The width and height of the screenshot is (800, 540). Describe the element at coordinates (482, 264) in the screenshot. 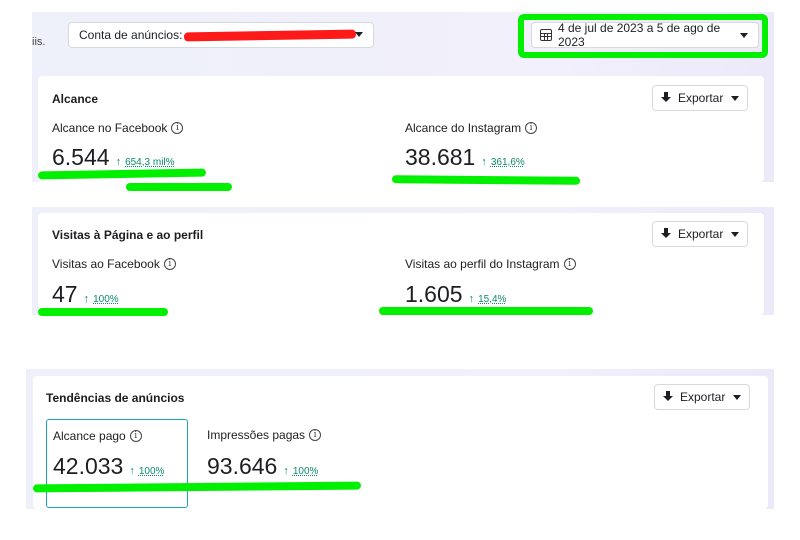

I see `metric-label-text: Visitas ao perfil do Instagram` at that location.